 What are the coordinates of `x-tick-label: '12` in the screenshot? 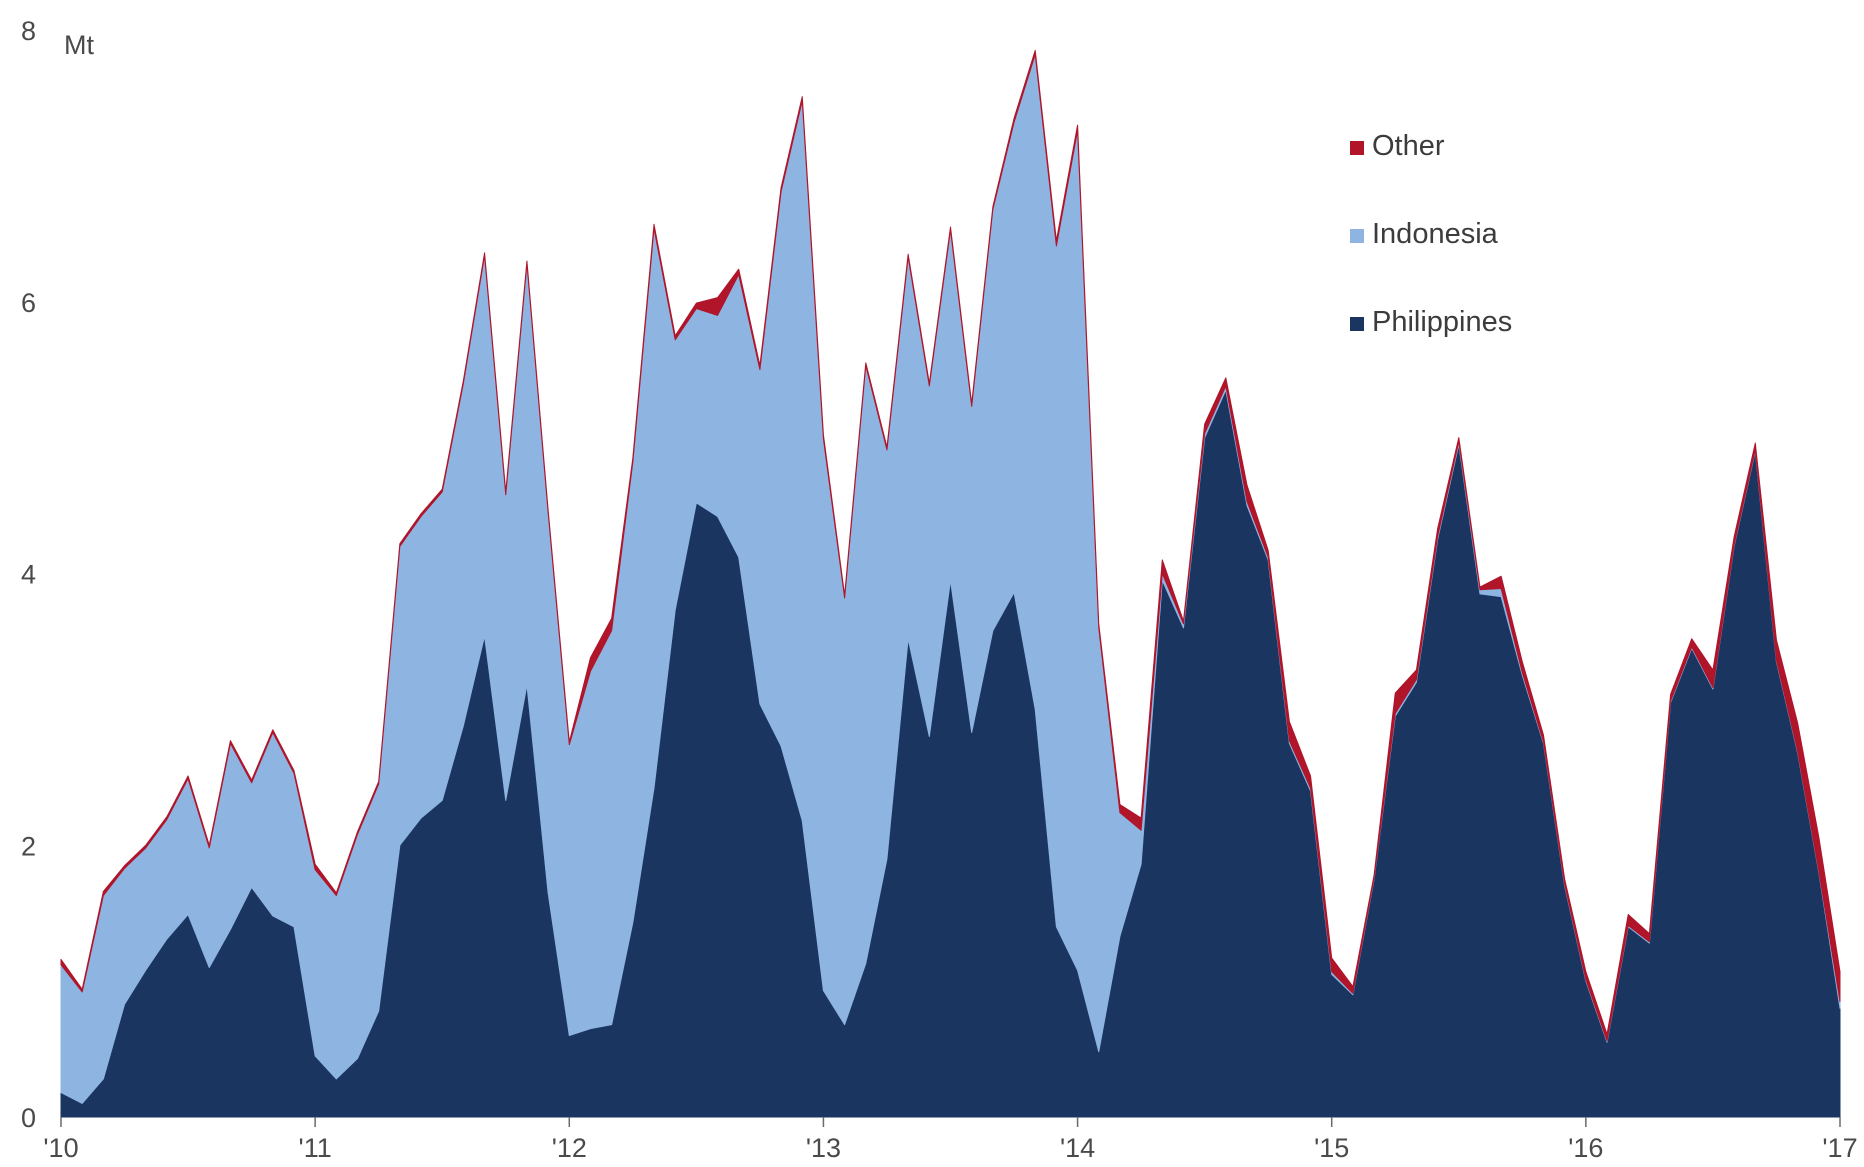 It's located at (569, 1148).